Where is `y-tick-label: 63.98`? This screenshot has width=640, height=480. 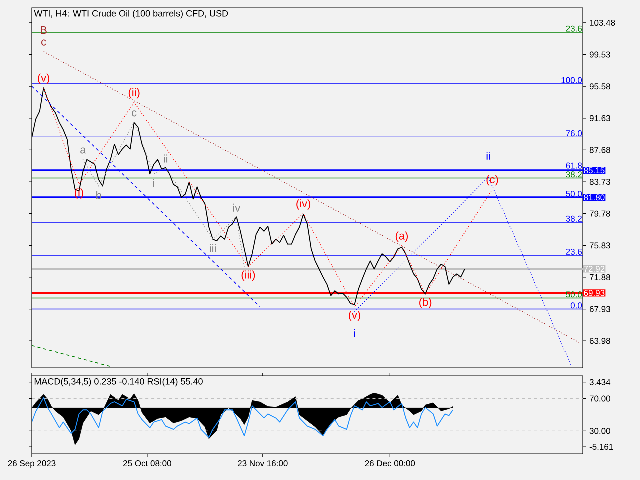 y-tick-label: 63.98 is located at coordinates (600, 341).